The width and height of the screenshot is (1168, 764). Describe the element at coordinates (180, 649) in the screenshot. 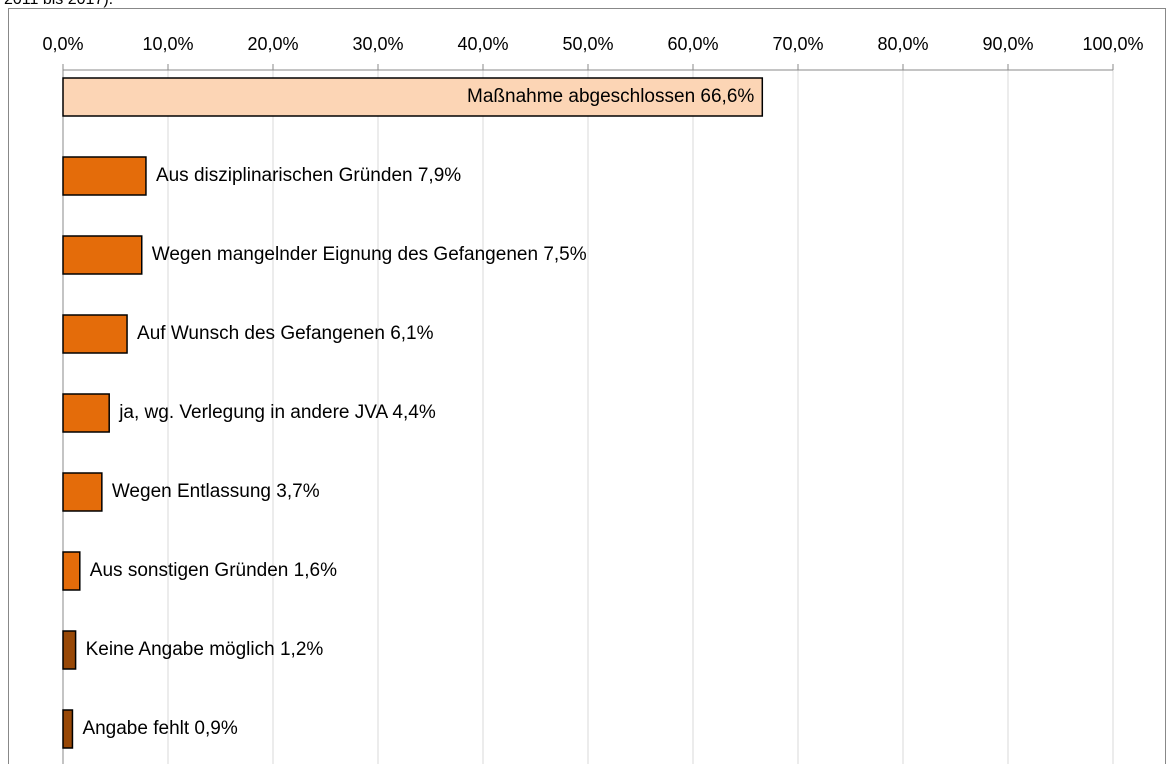

I see `category-label: Keine Angabe möglich` at that location.